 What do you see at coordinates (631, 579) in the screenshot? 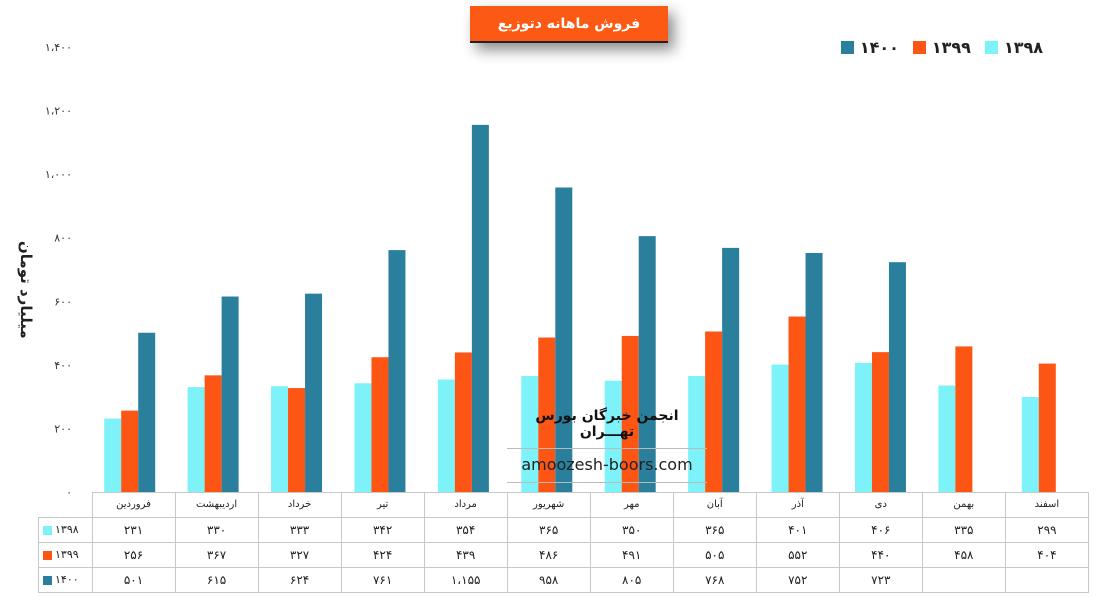
I see `data-label: ۸۰۵` at bounding box center [631, 579].